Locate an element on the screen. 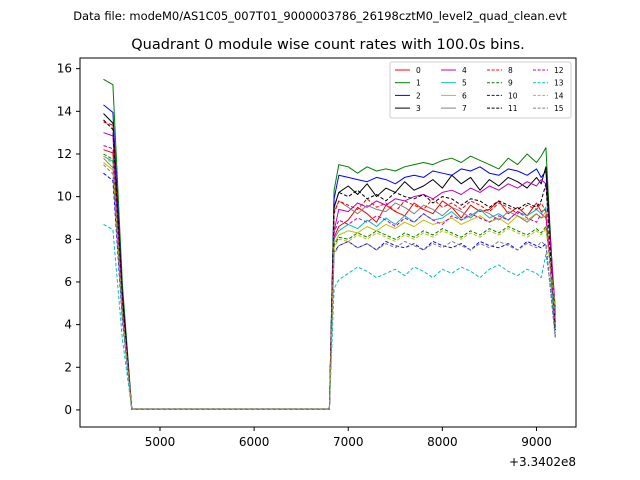  y-axis-ticks: 0 2 4 6 8 10 12 14 16 is located at coordinates (68, 239).